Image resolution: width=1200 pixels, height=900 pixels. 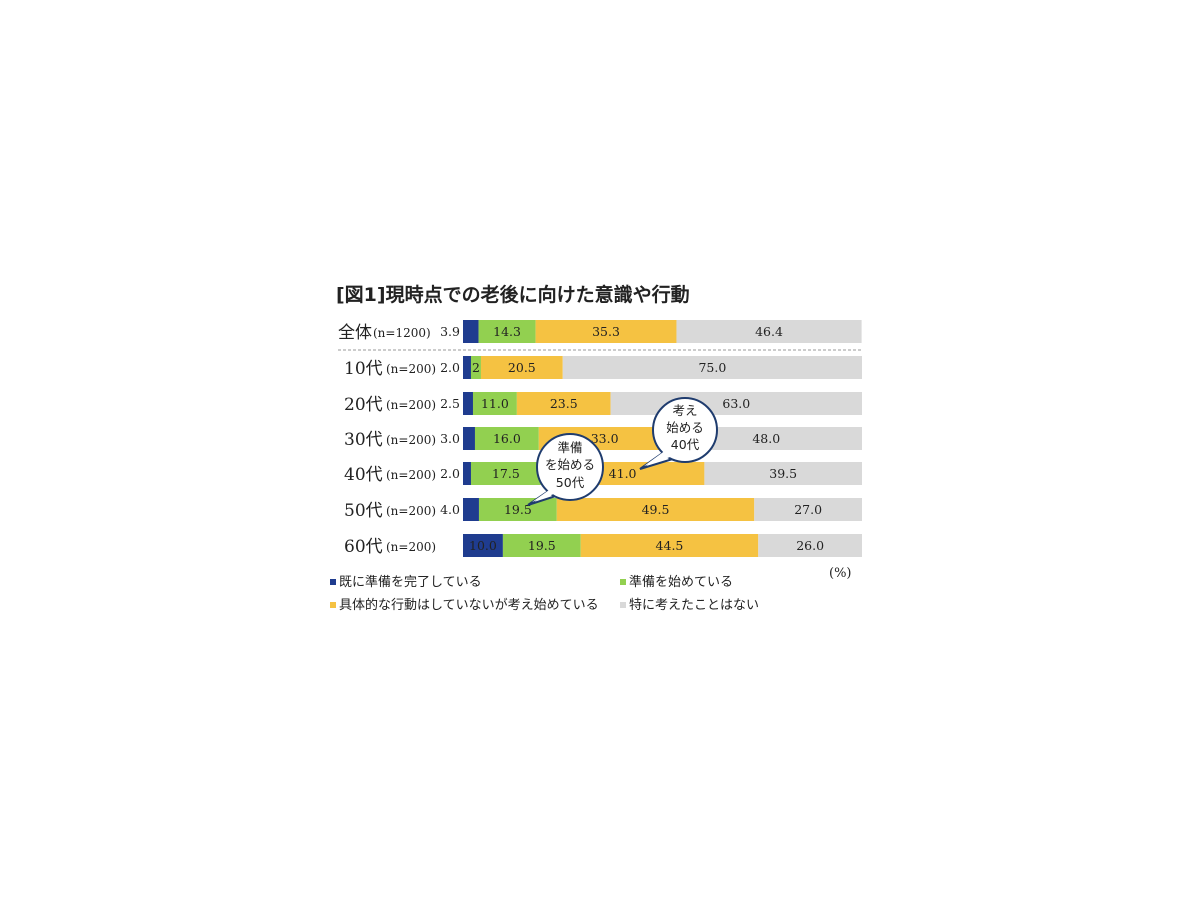 I want to click on data-label: 35.3, so click(x=606, y=331).